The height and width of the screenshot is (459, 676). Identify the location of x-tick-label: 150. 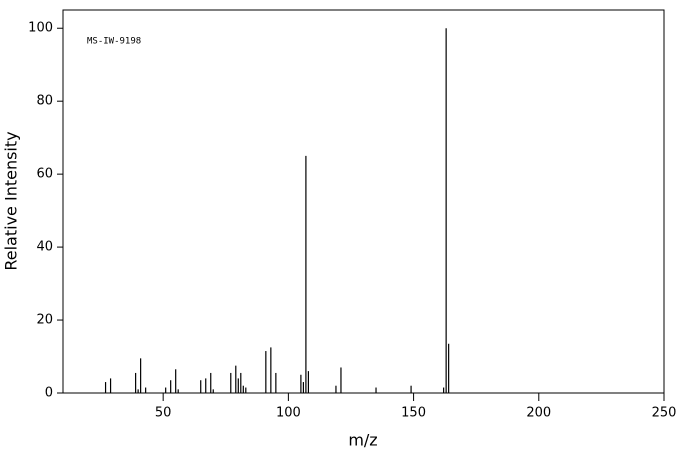
(413, 413).